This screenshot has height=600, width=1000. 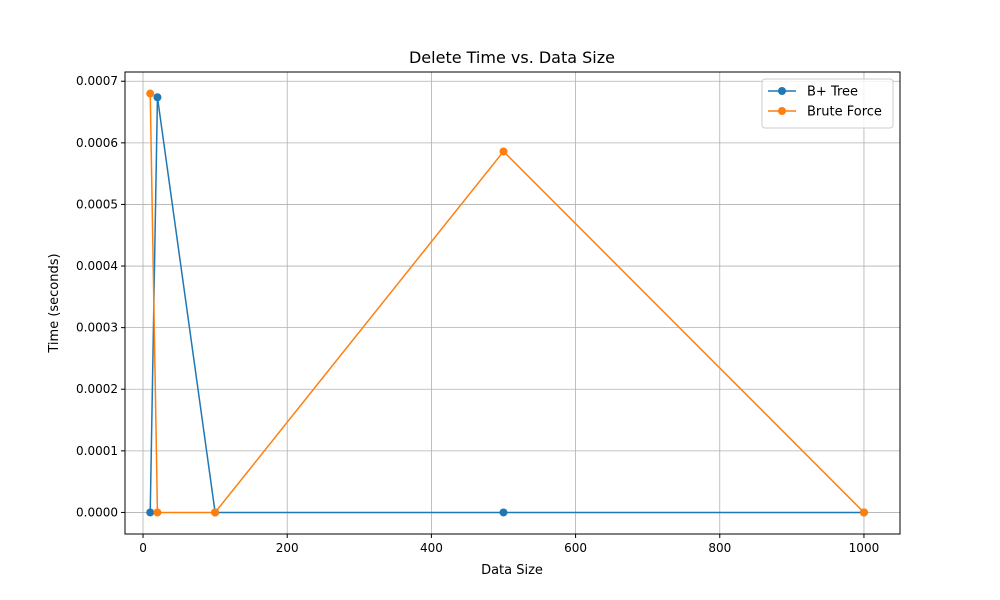 What do you see at coordinates (97, 512) in the screenshot?
I see `y-tick-label: 0.0000` at bounding box center [97, 512].